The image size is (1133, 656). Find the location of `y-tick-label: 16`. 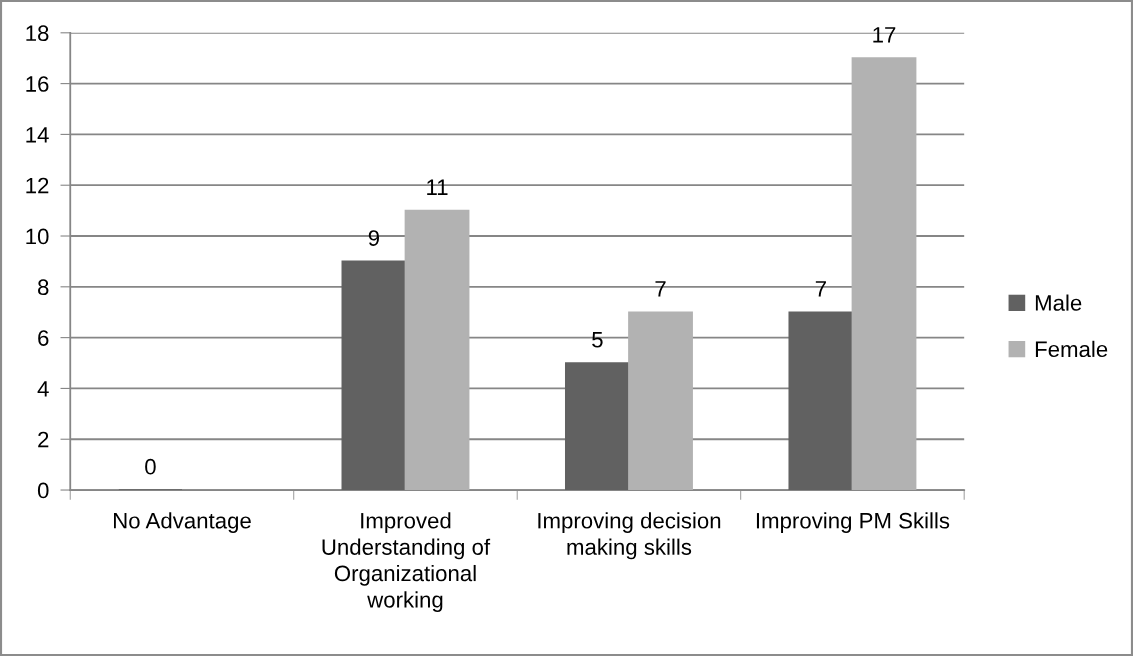

y-tick-label: 16 is located at coordinates (37, 84).